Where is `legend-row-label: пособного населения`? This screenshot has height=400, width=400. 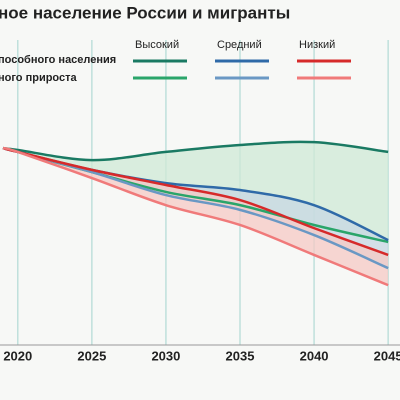 legend-row-label: пособного населения is located at coordinates (58, 60).